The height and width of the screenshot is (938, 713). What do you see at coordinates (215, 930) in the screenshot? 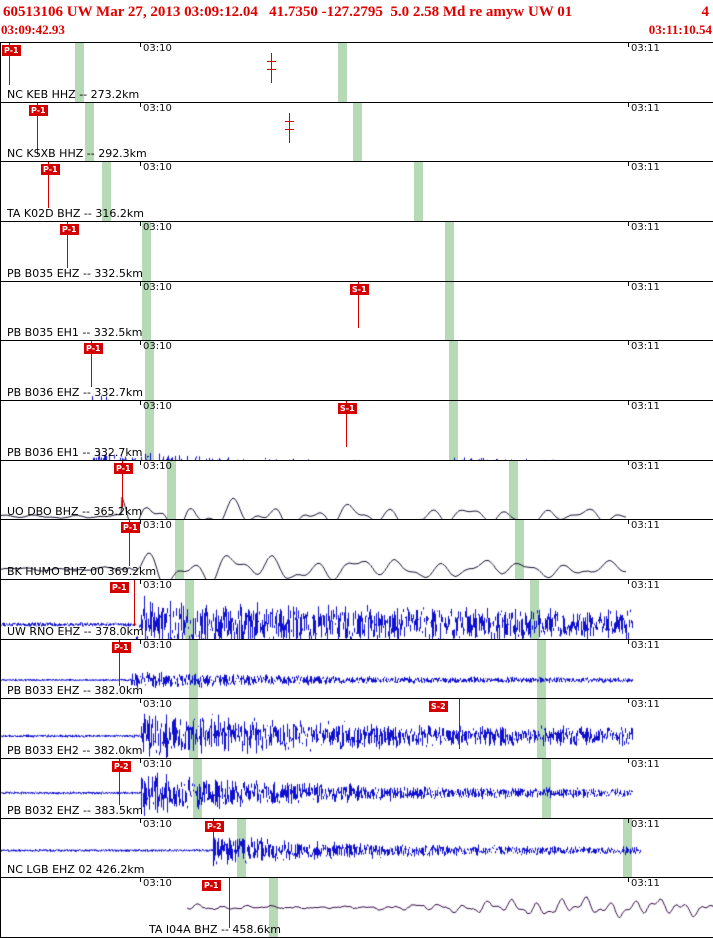
I see `station-label: TA I04A BHZ -- 458.6km` at bounding box center [215, 930].